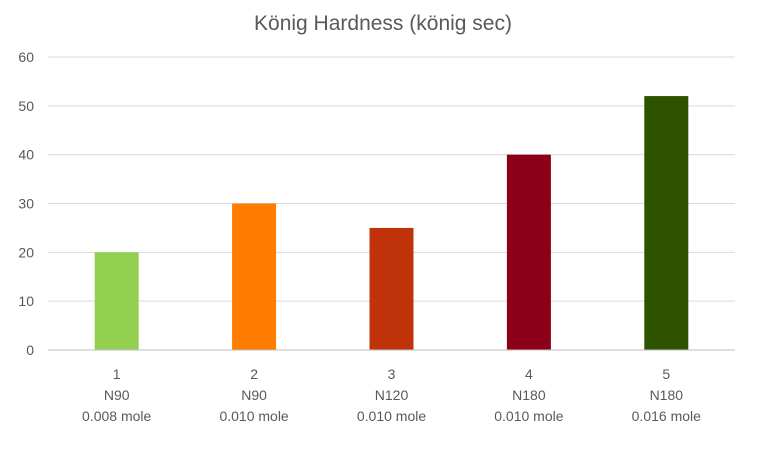 This screenshot has height=454, width=766. What do you see at coordinates (529, 374) in the screenshot?
I see `x-tick-label: 4` at bounding box center [529, 374].